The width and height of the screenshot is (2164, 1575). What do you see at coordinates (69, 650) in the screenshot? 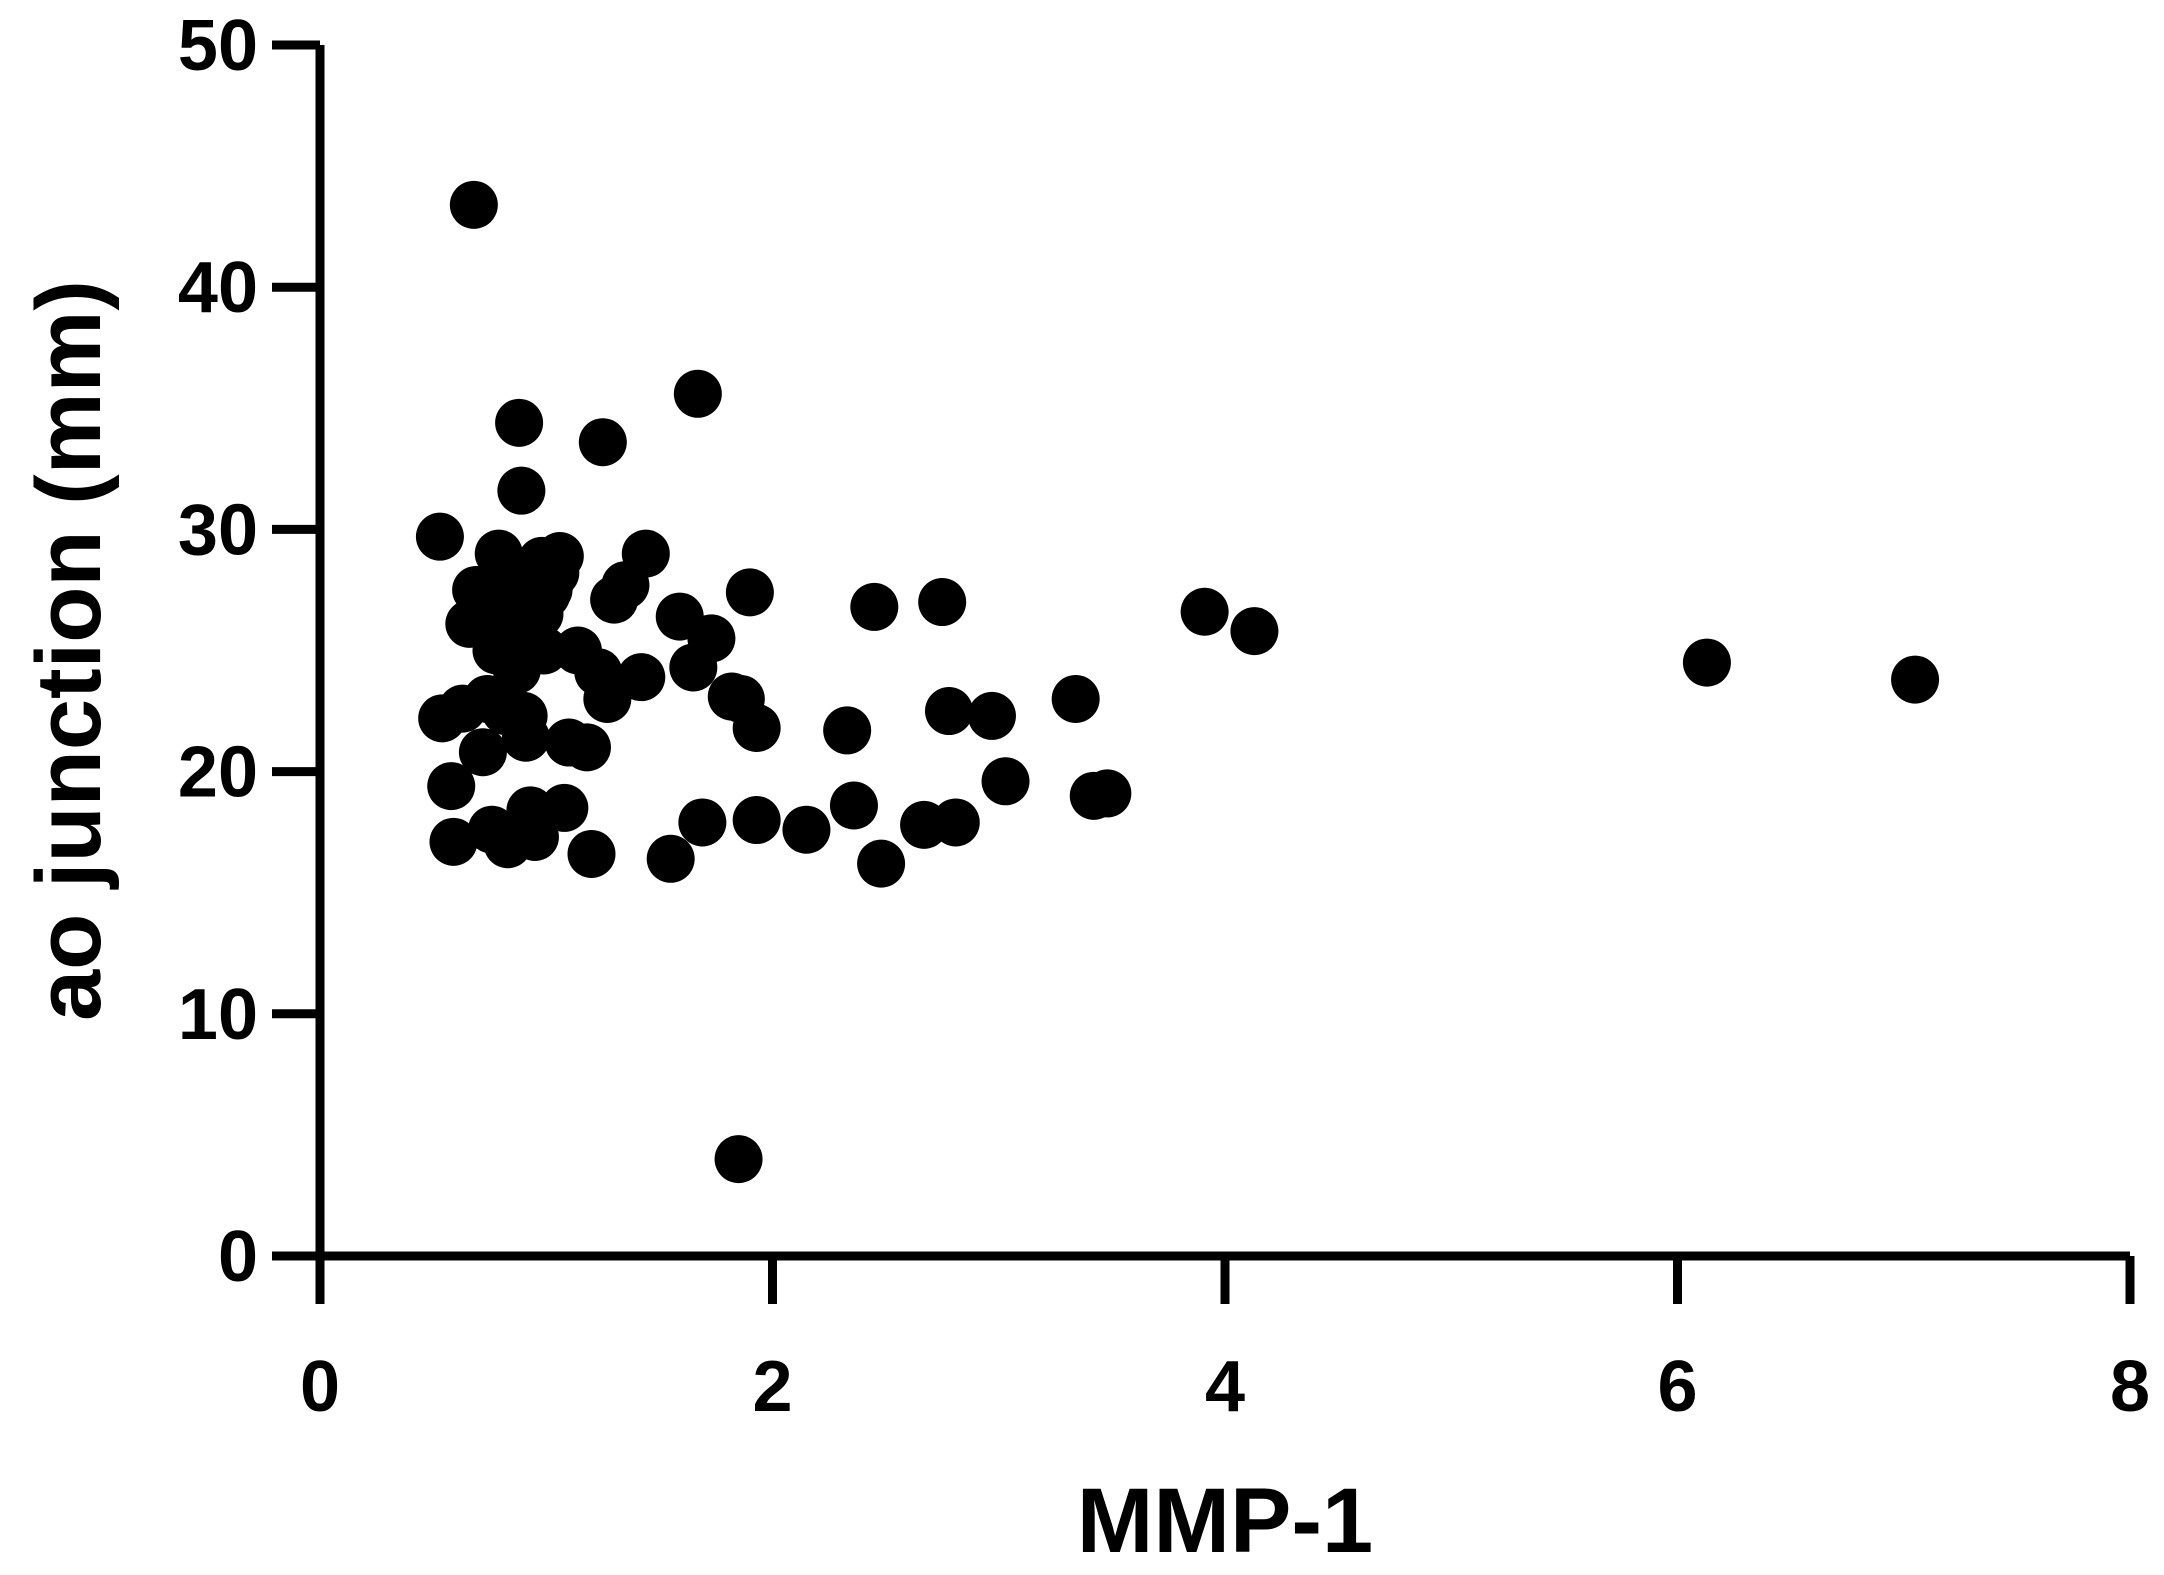
I see `y-axis-title: ao junction (mm)` at bounding box center [69, 650].